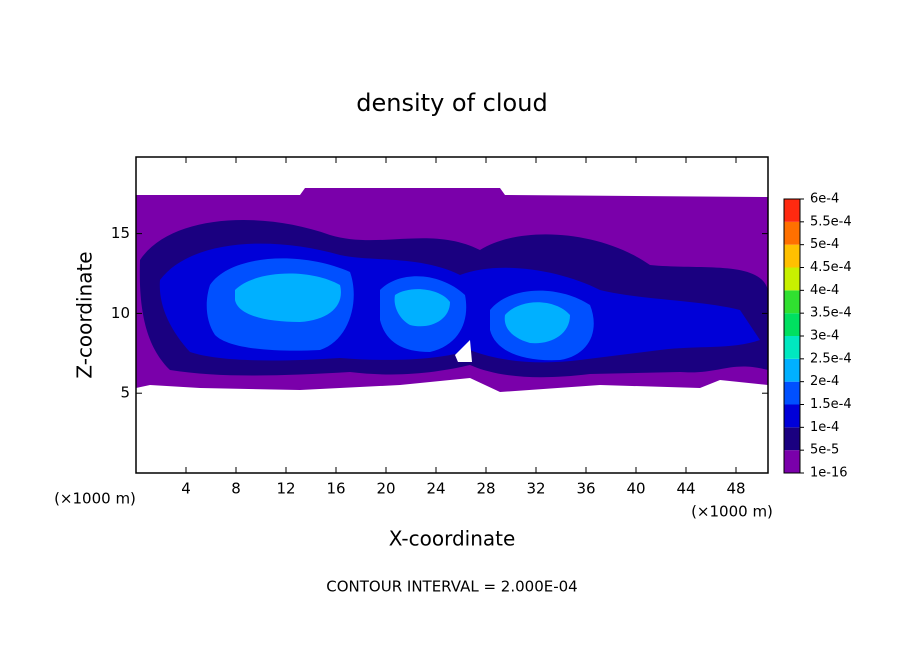 This screenshot has height=658, width=904. I want to click on chart-title: density of cloud, so click(451, 103).